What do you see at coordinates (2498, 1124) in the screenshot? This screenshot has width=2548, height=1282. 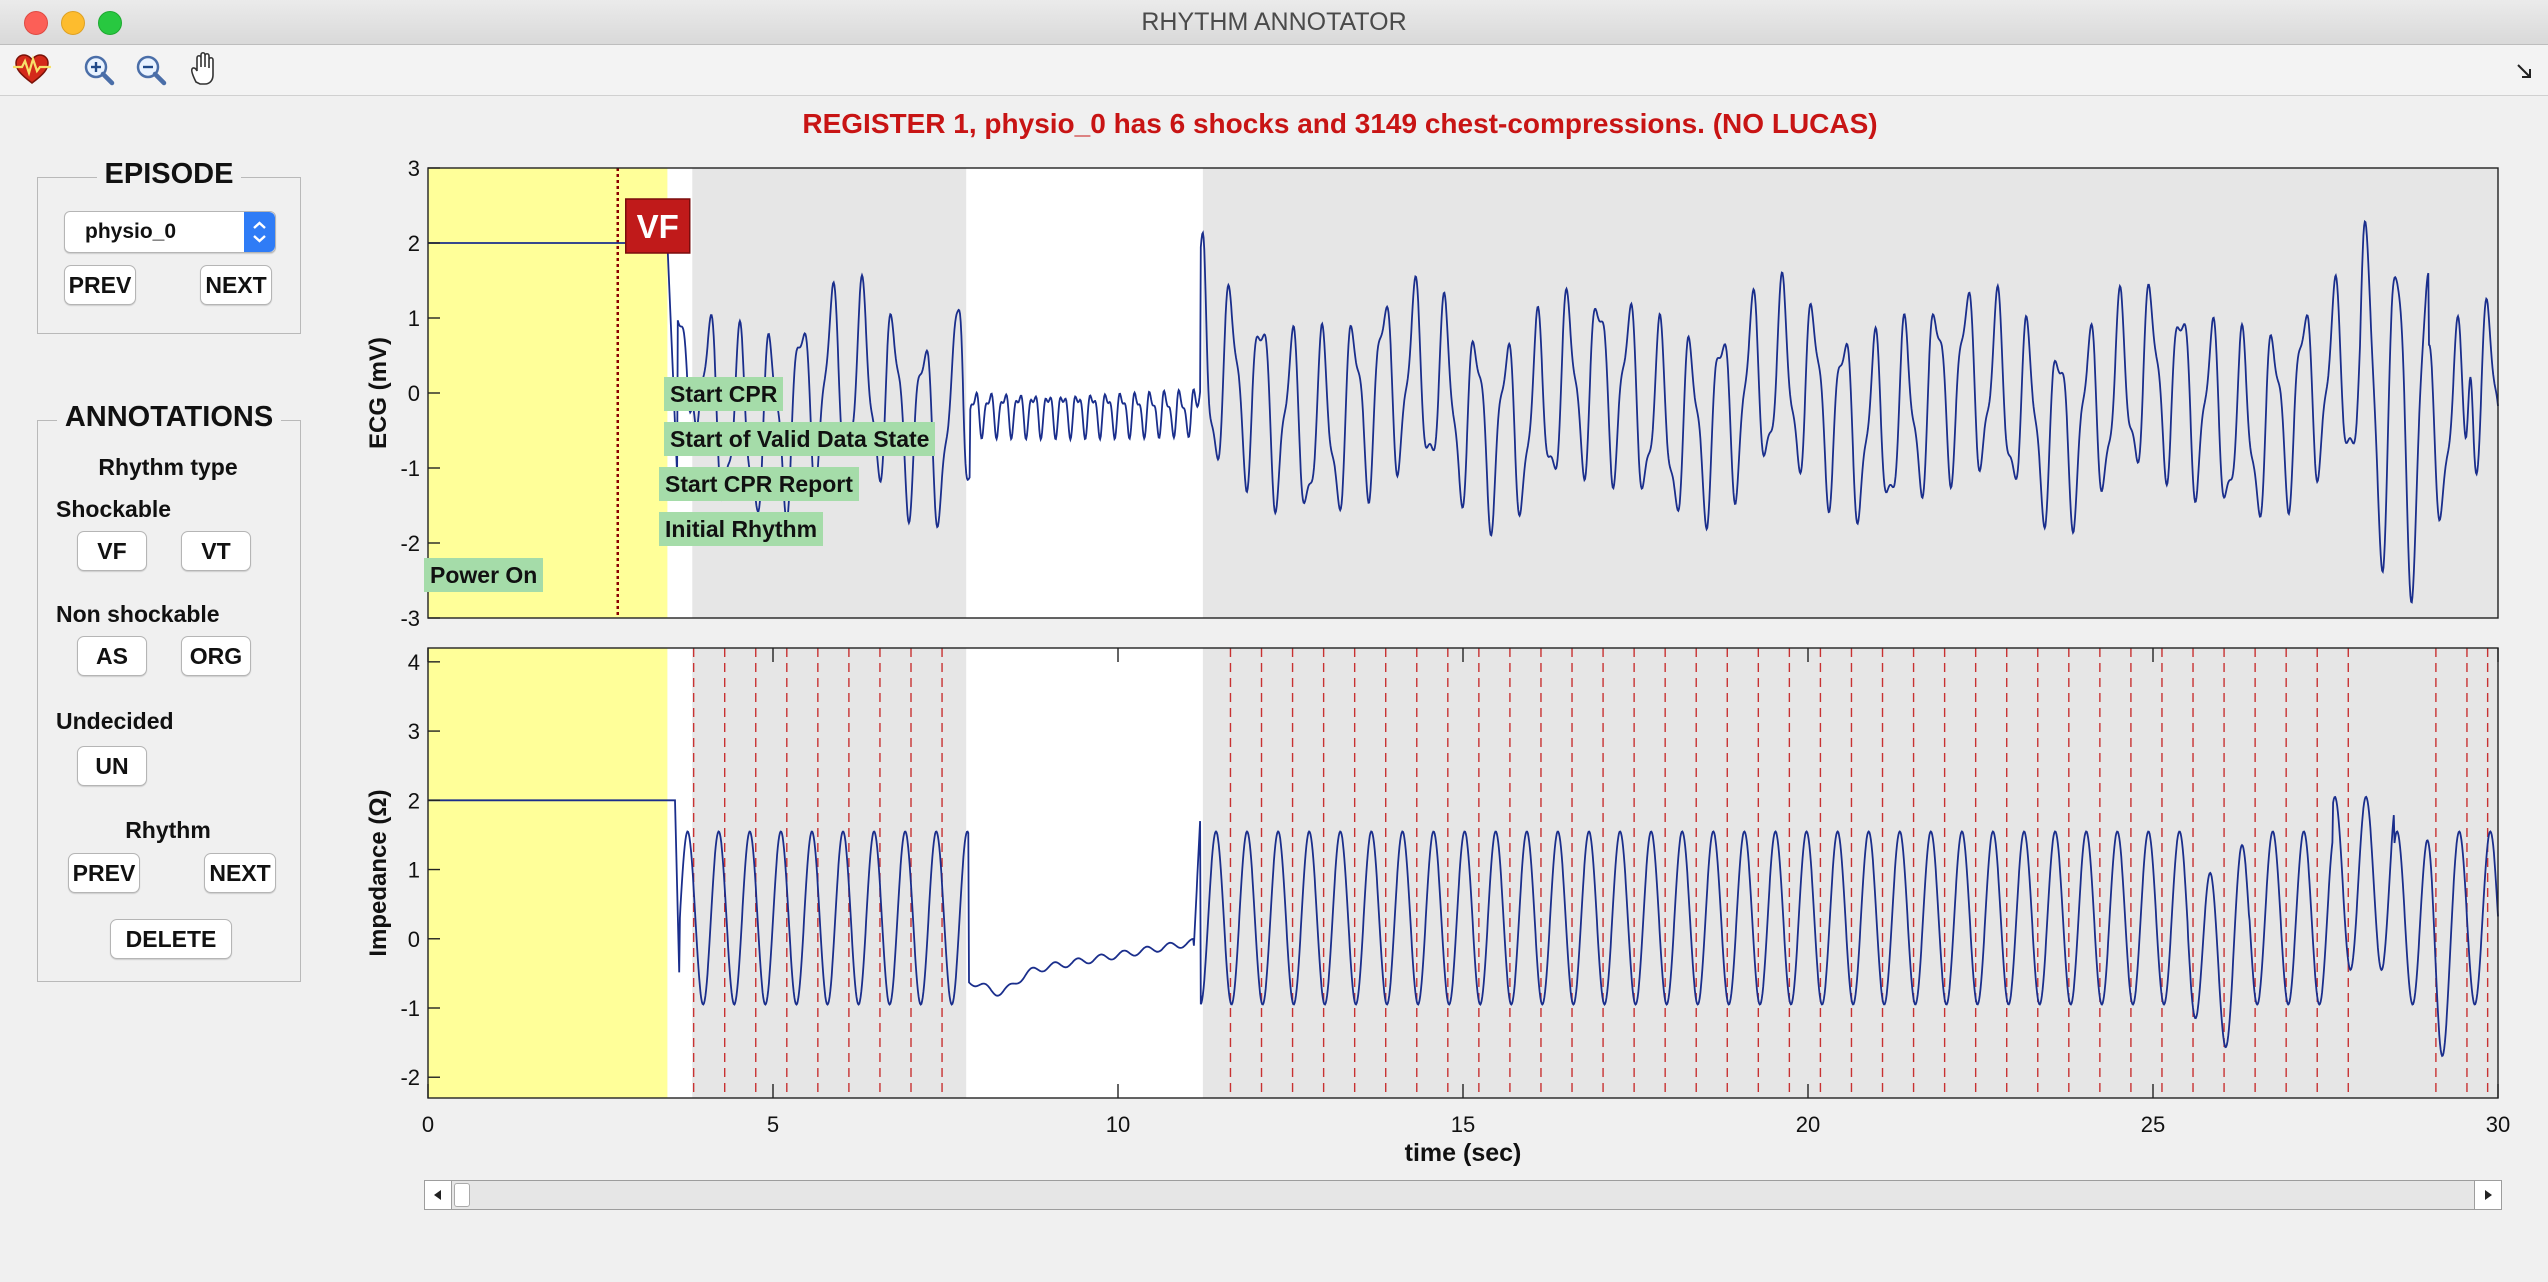 I see `x-tick-label: 30` at bounding box center [2498, 1124].